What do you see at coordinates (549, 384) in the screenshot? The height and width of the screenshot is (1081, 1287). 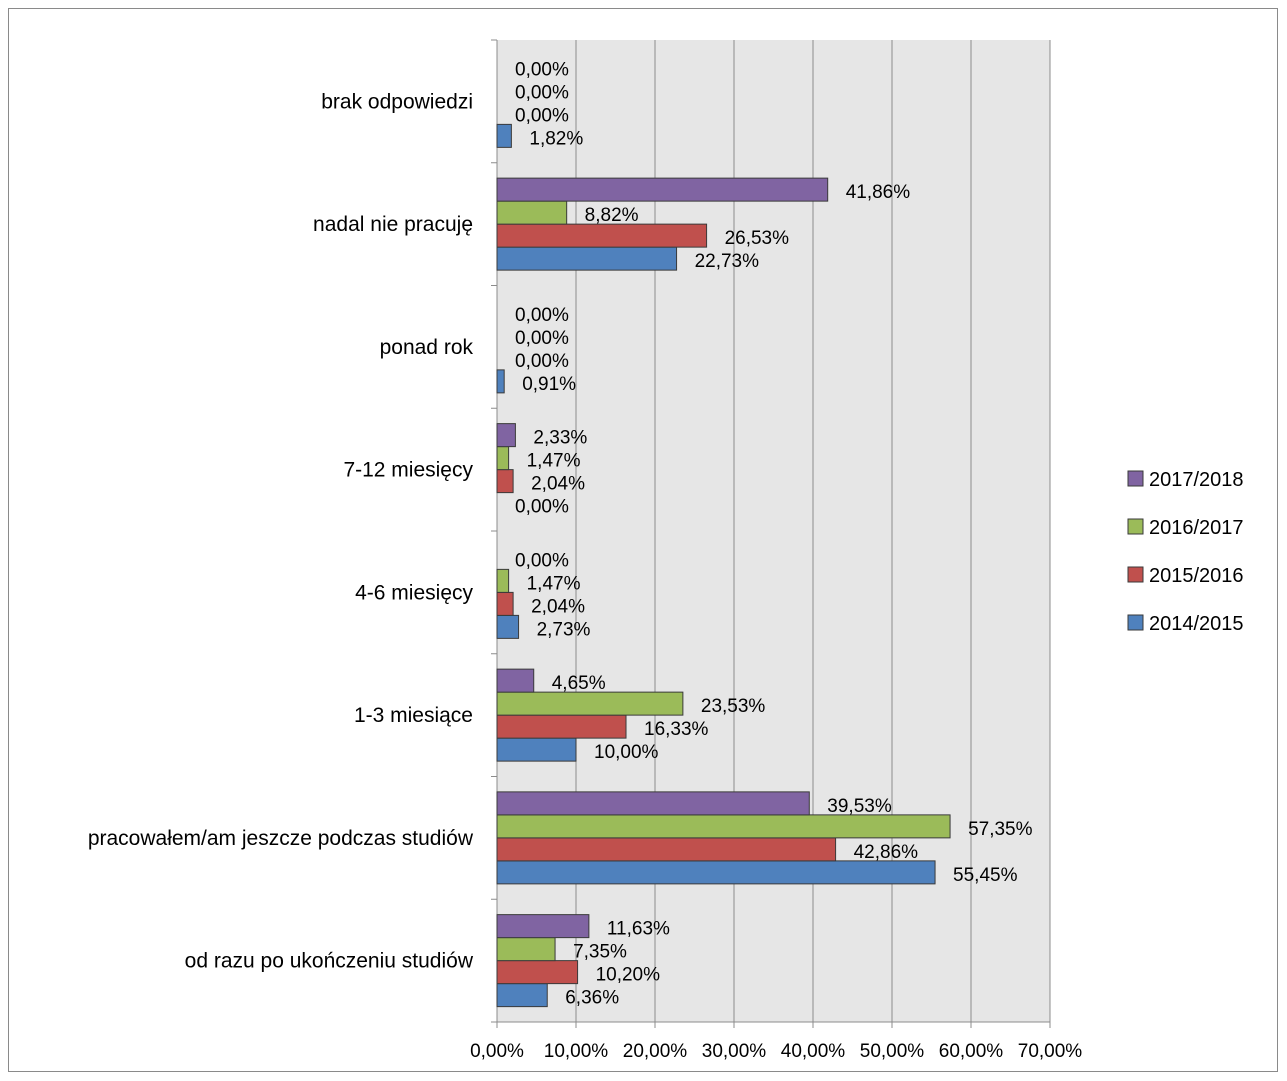 I see `data-label: 0,91%` at bounding box center [549, 384].